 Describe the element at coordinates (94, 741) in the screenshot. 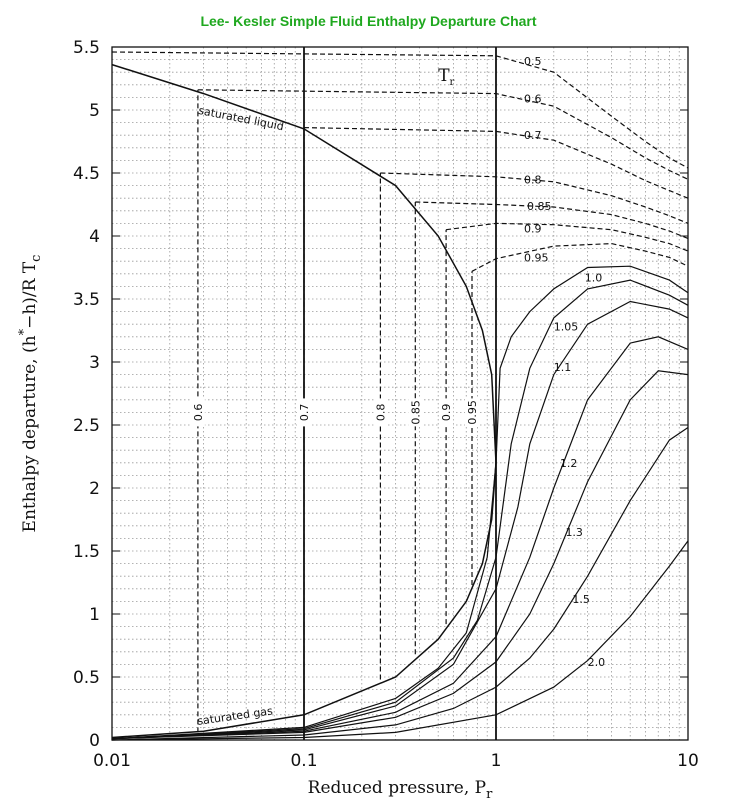

I see `y-tick-label: 0` at that location.